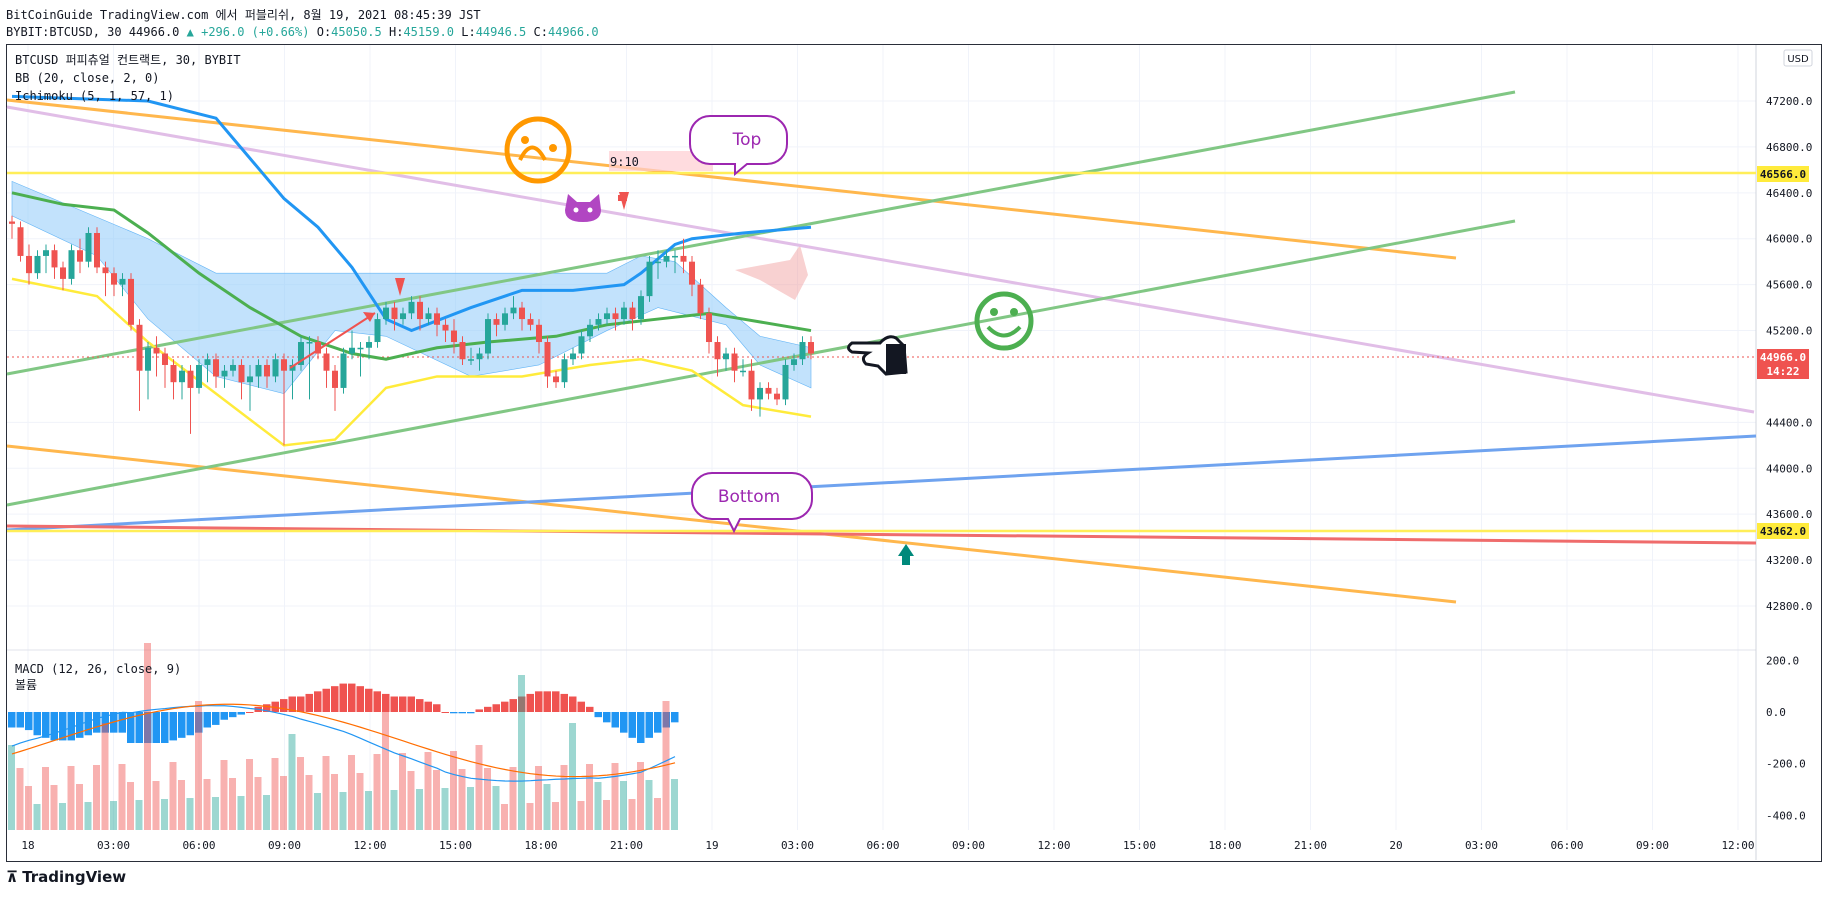  I want to click on orange-trendline-upper, so click(731, 179).